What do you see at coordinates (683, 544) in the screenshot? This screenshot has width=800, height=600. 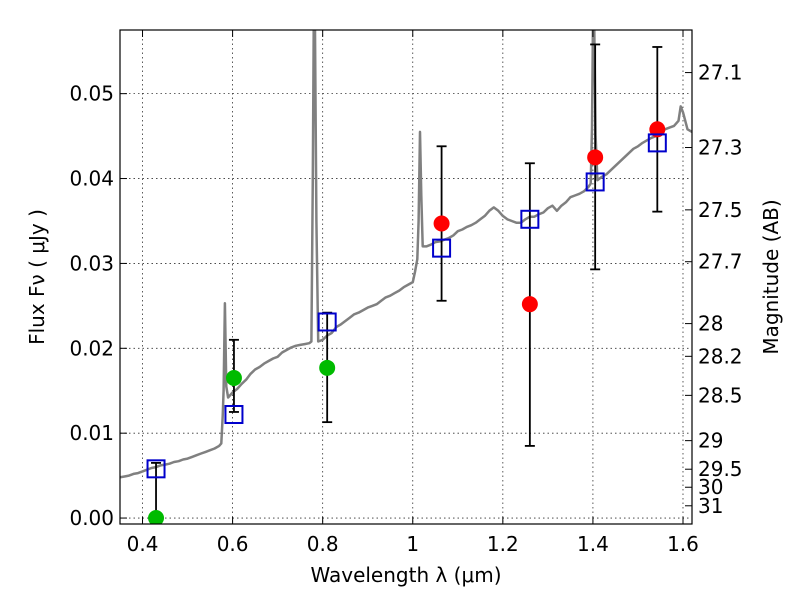 I see `x-tick-label: 1.6` at bounding box center [683, 544].